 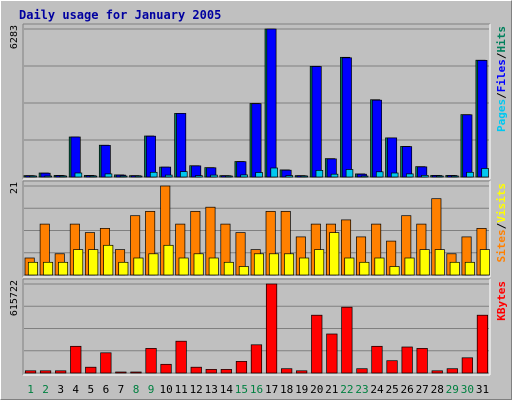 What do you see at coordinates (120, 15) in the screenshot?
I see `chart-title: Daily usage for January 2005` at bounding box center [120, 15].